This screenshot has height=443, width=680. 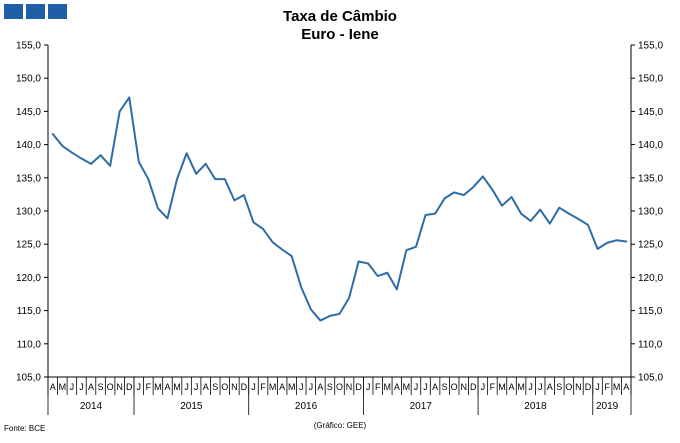 I want to click on month-label-34: F, so click(x=378, y=387).